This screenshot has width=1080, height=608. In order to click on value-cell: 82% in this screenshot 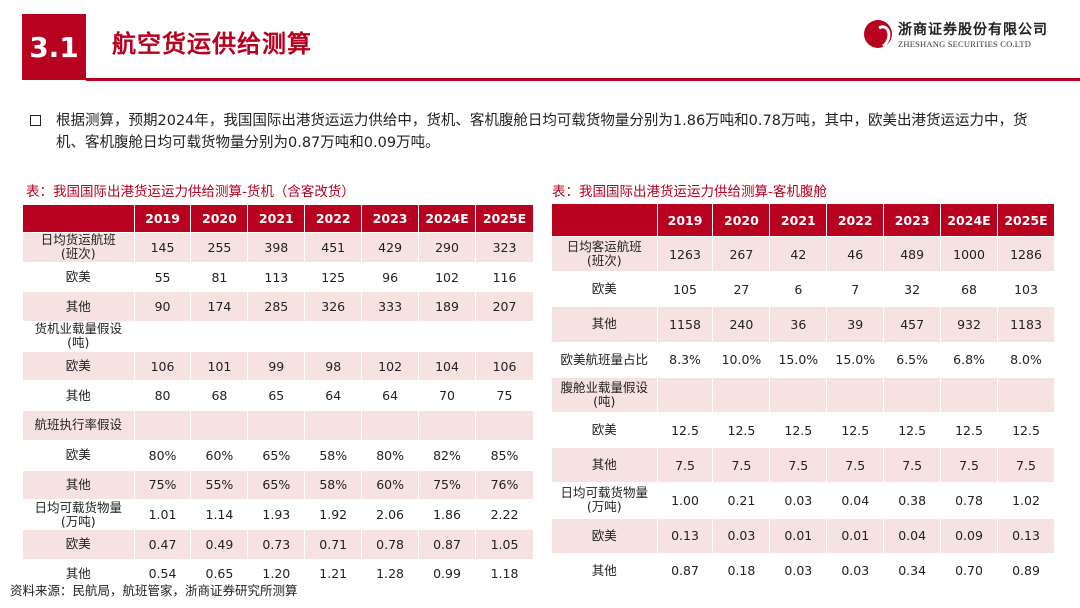, I will do `click(447, 455)`.